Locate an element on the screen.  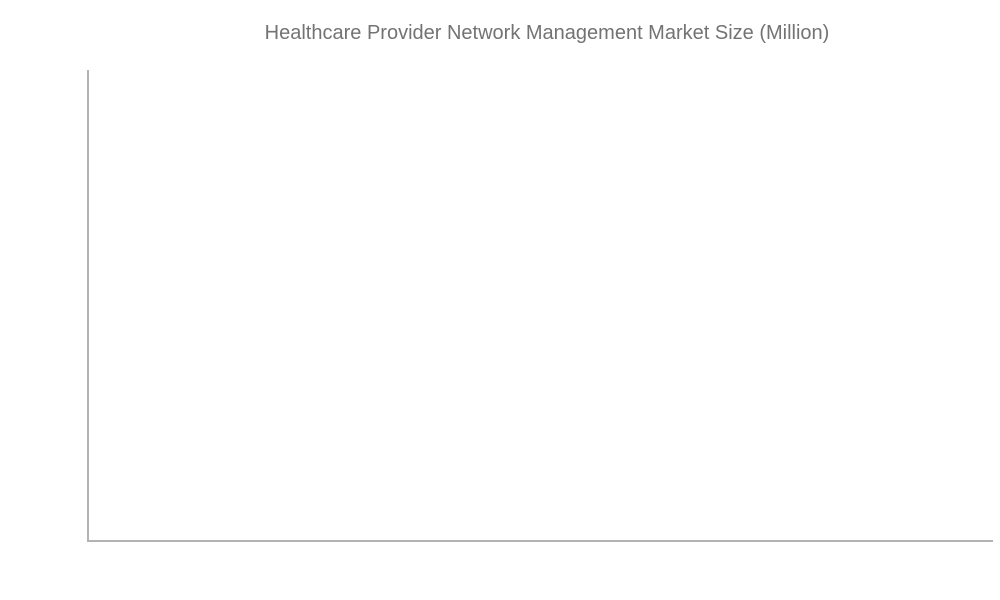
y-axis-line is located at coordinates (88, 305).